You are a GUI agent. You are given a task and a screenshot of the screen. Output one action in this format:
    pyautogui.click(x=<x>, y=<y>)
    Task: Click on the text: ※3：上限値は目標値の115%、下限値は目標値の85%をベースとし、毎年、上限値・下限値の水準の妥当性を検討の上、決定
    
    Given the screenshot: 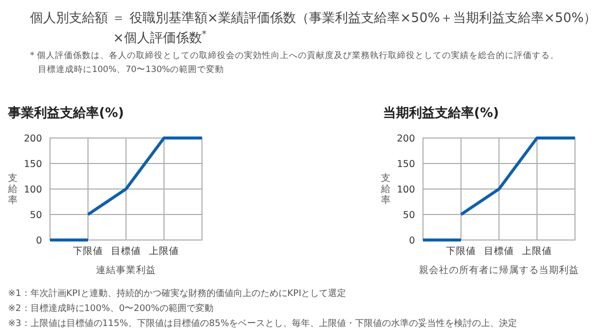 What is the action you would take?
    pyautogui.click(x=263, y=323)
    